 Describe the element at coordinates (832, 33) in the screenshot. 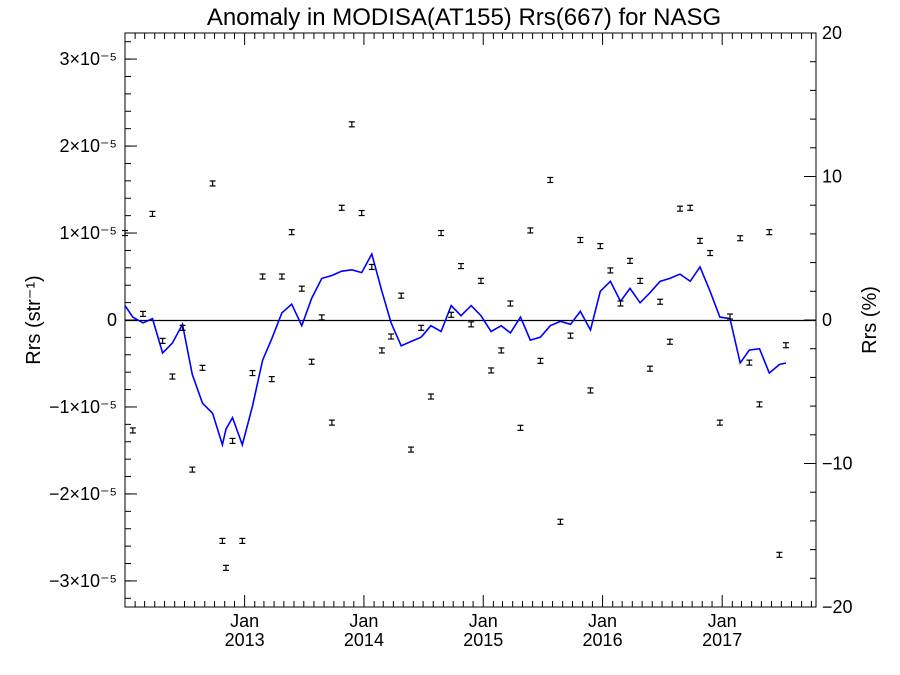

I see `right-tick-label: 20` at that location.